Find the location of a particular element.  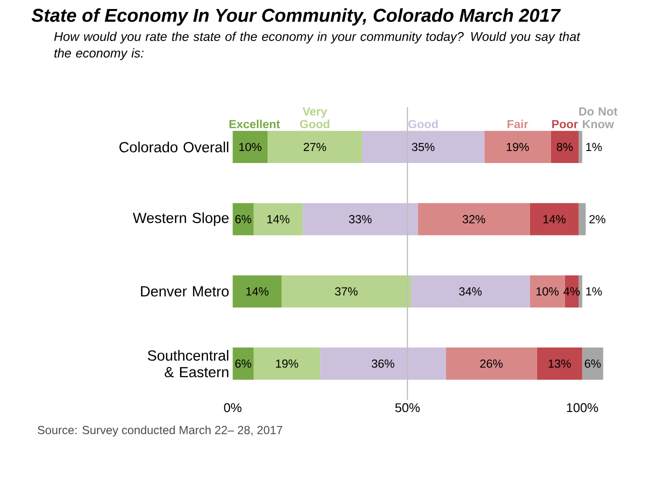

data-label: 35% is located at coordinates (423, 146).